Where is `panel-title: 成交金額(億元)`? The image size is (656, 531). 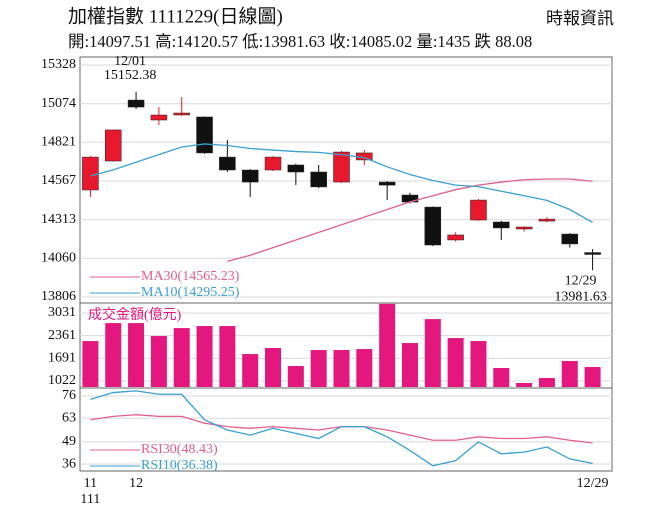 panel-title: 成交金額(億元) is located at coordinates (135, 314).